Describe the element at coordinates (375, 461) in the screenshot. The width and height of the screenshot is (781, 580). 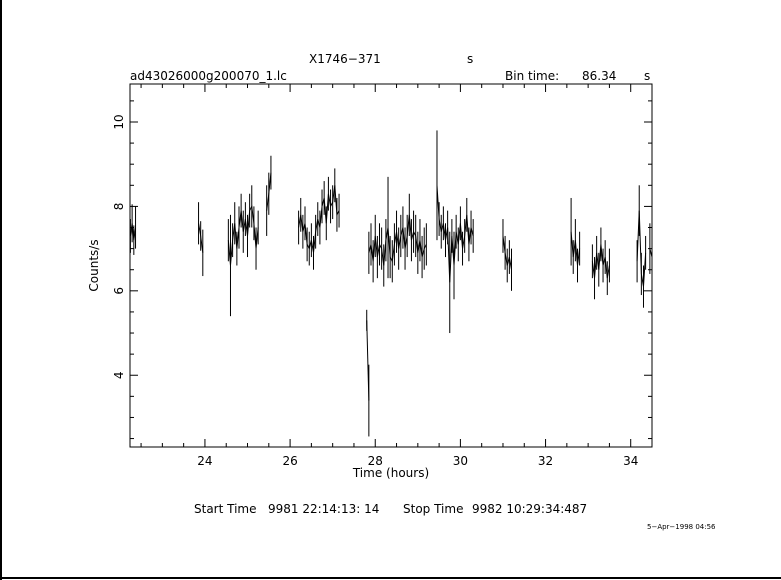
I see `x-tick-label: 28` at that location.